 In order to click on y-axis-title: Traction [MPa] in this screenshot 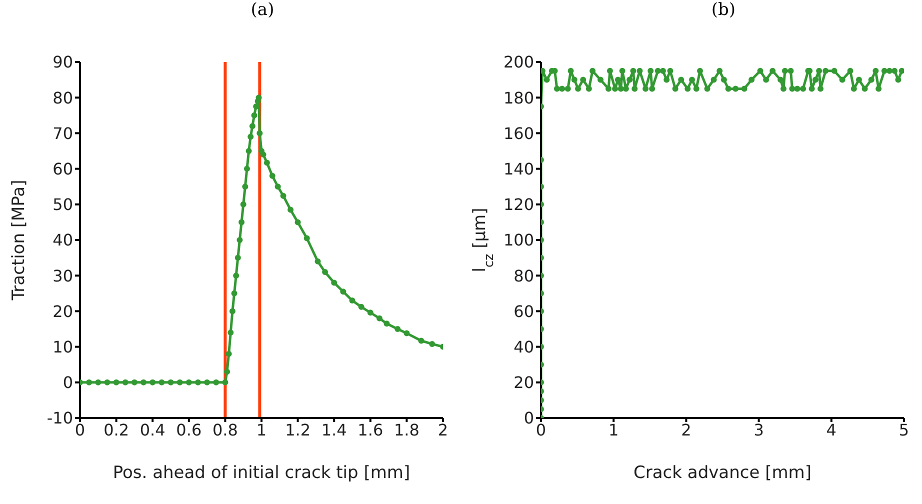, I will do `click(19, 241)`.